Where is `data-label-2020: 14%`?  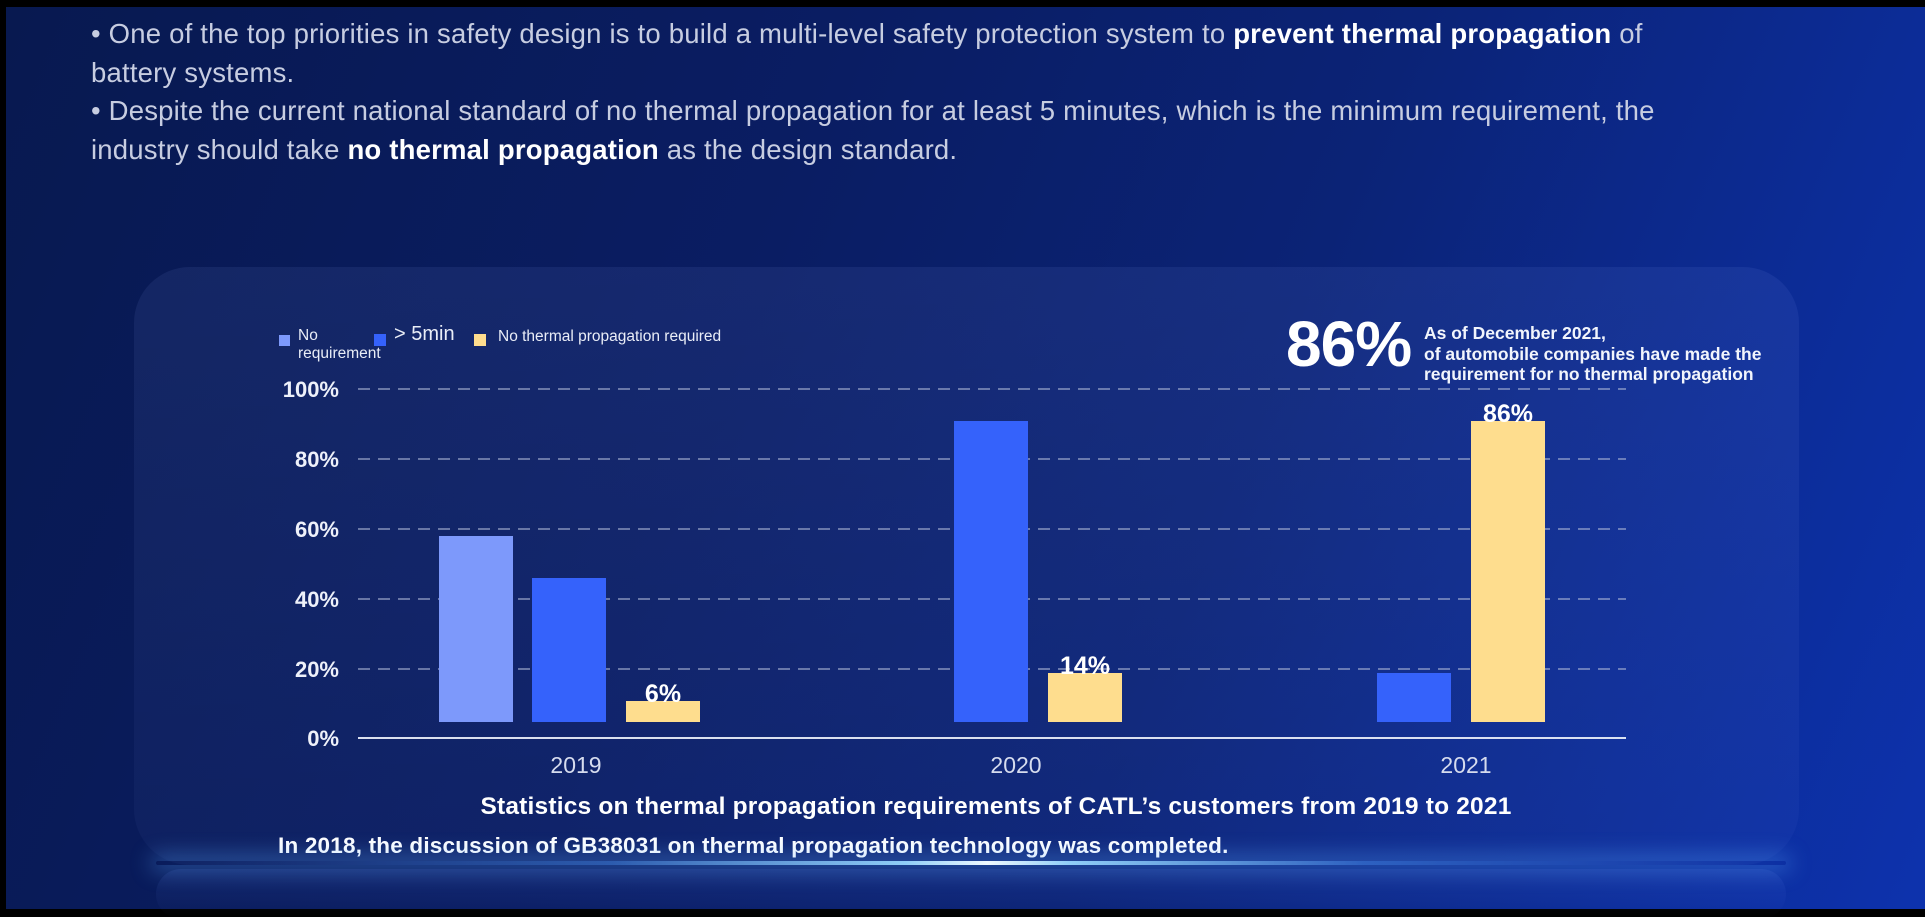
data-label-2020: 14% is located at coordinates (1085, 666).